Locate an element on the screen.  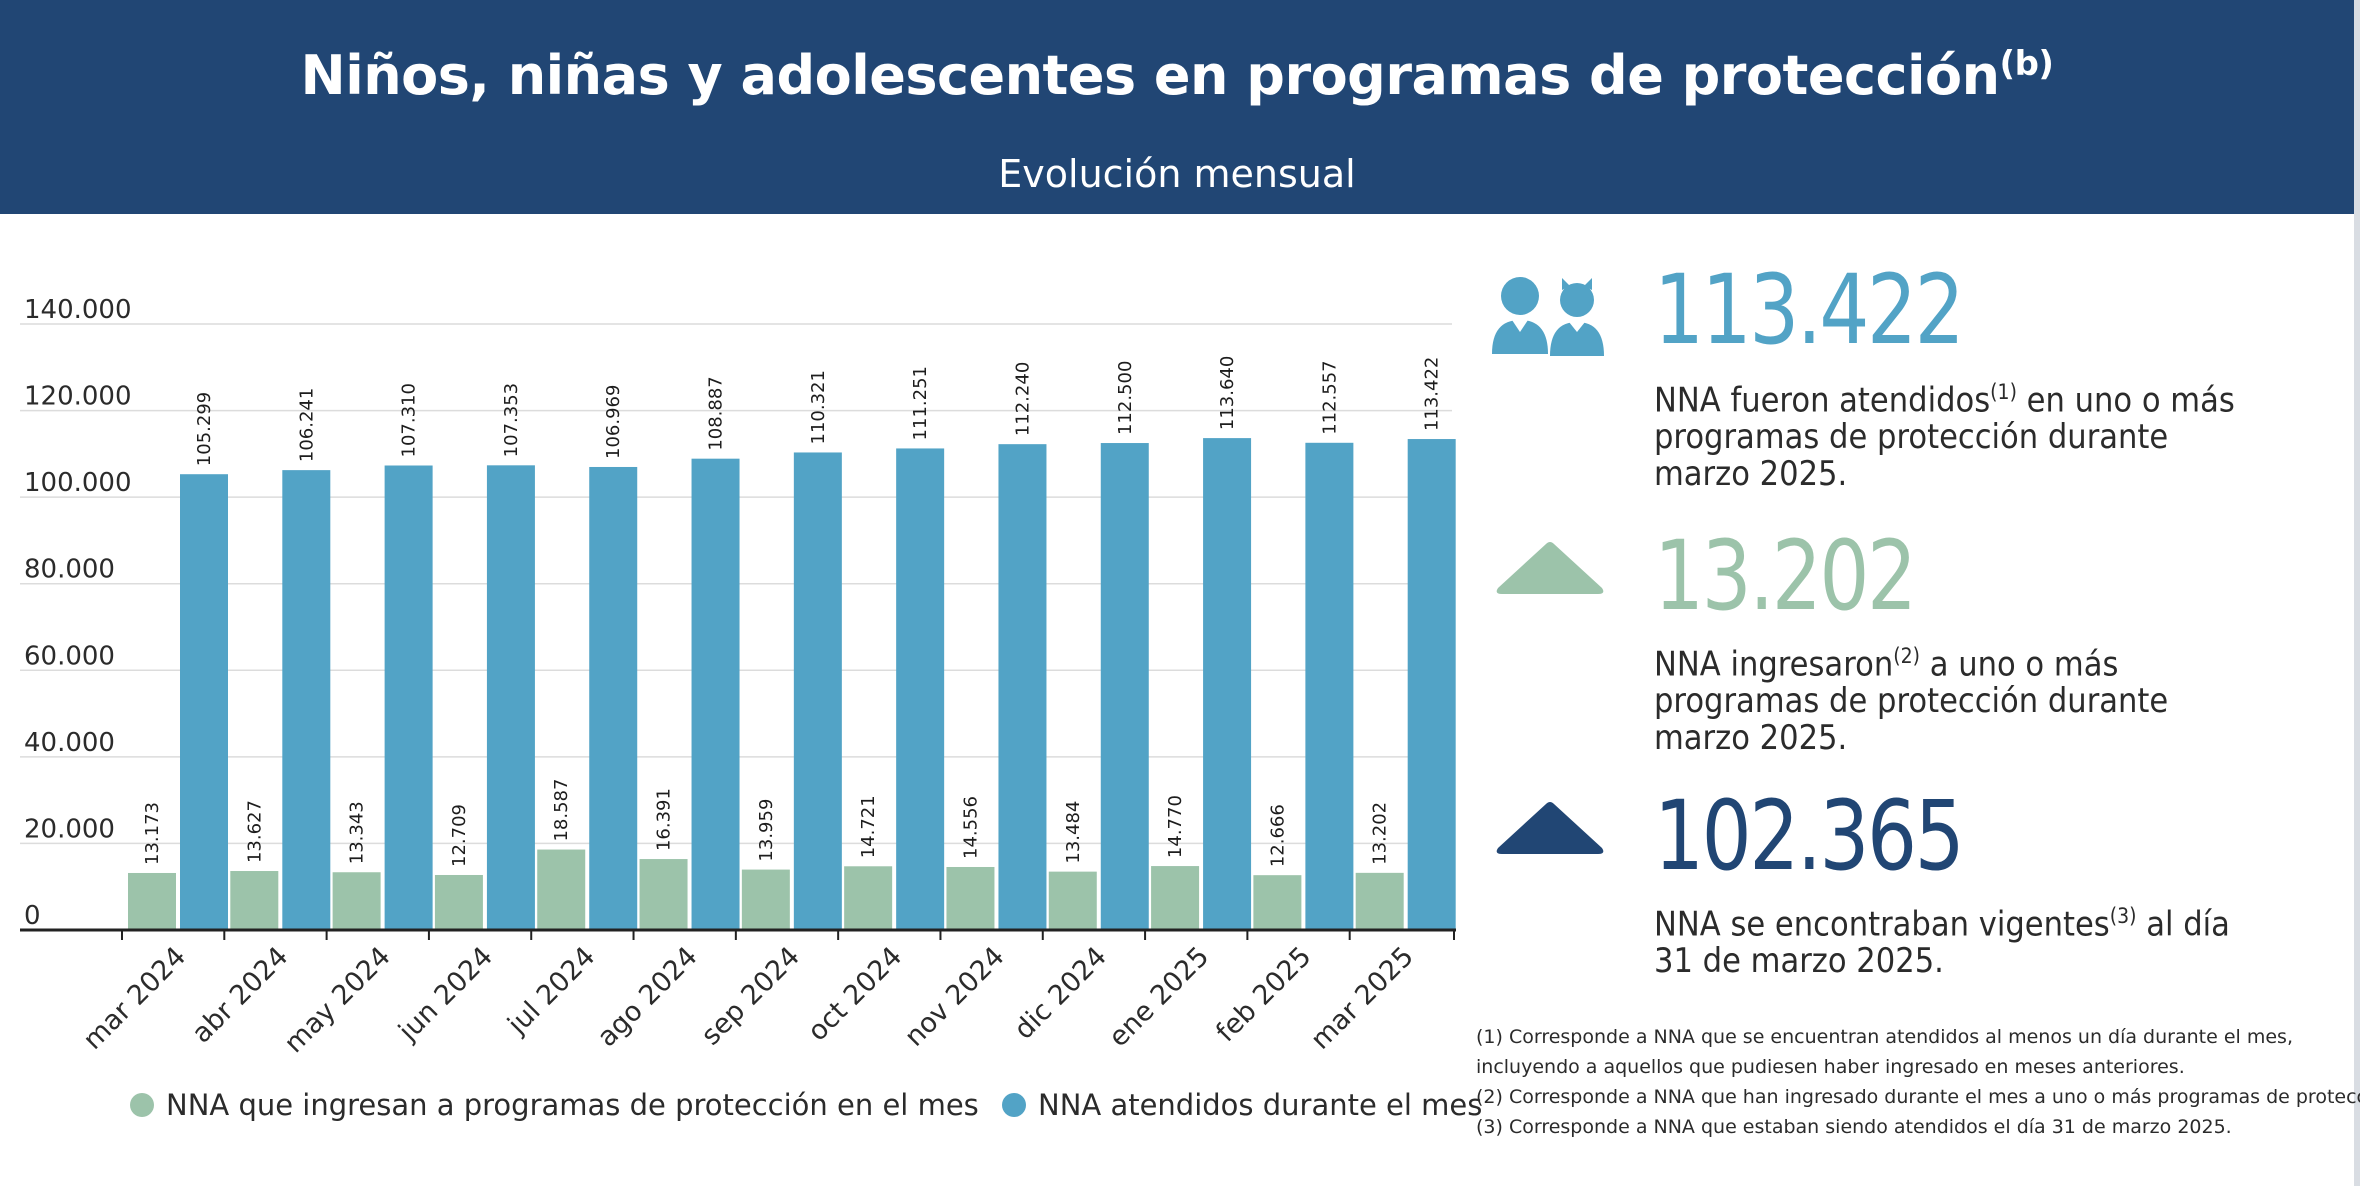
title-footnote-marker: (b) is located at coordinates (2026, 64).